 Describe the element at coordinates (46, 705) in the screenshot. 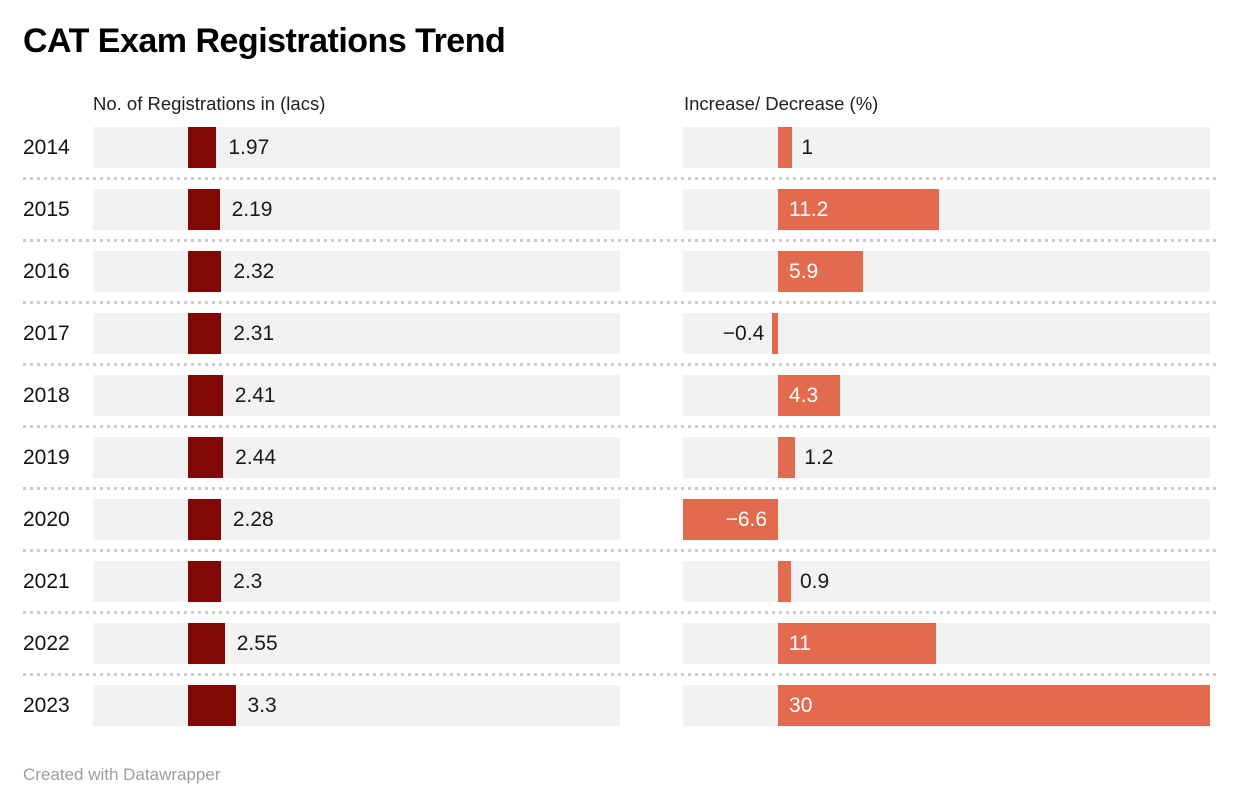

I see `year-label: 2023` at that location.